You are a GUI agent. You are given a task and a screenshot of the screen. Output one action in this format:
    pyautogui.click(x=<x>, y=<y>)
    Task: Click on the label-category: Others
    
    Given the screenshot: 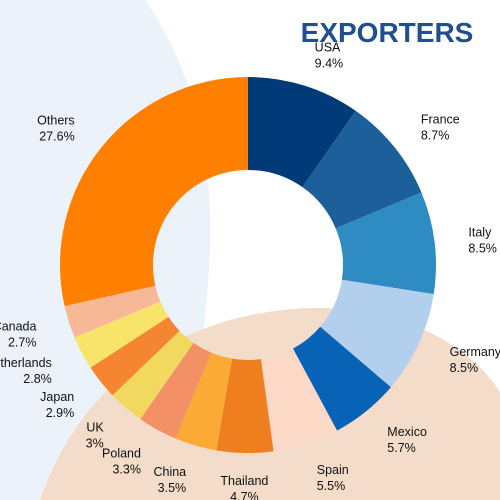 What is the action you would take?
    pyautogui.click(x=56, y=120)
    